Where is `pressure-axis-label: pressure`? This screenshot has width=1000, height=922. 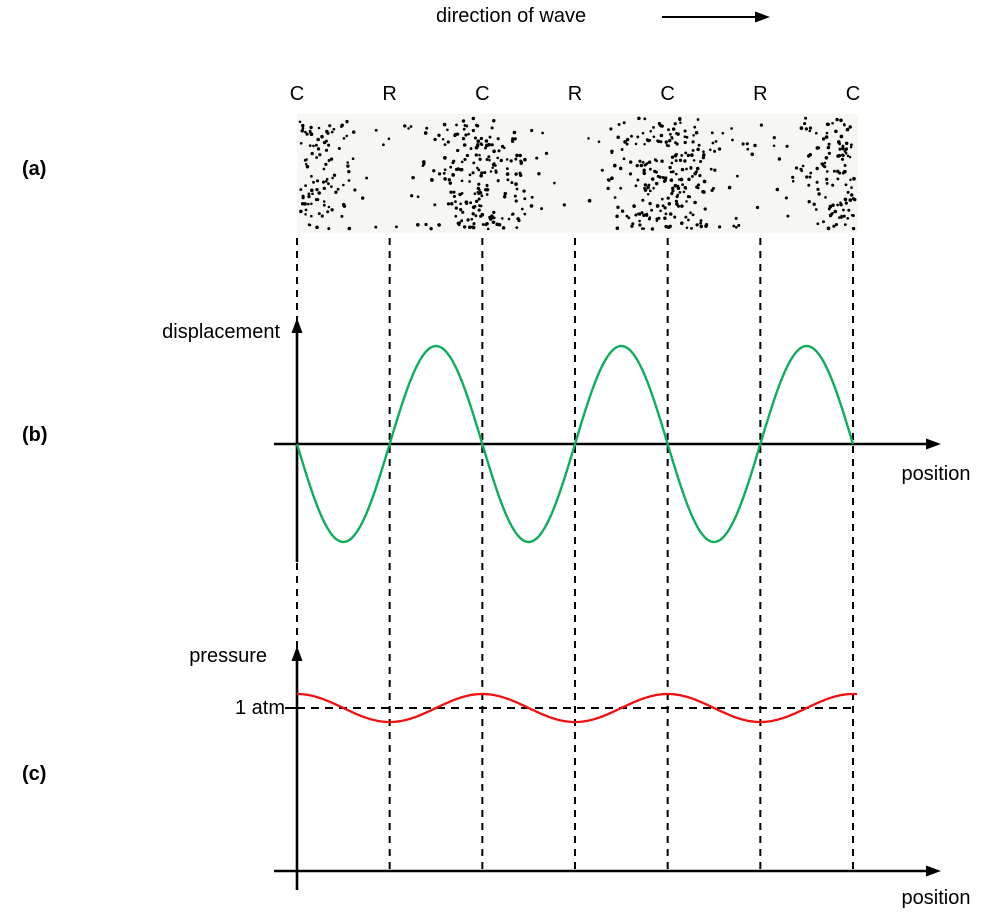 pressure-axis-label: pressure is located at coordinates (228, 656).